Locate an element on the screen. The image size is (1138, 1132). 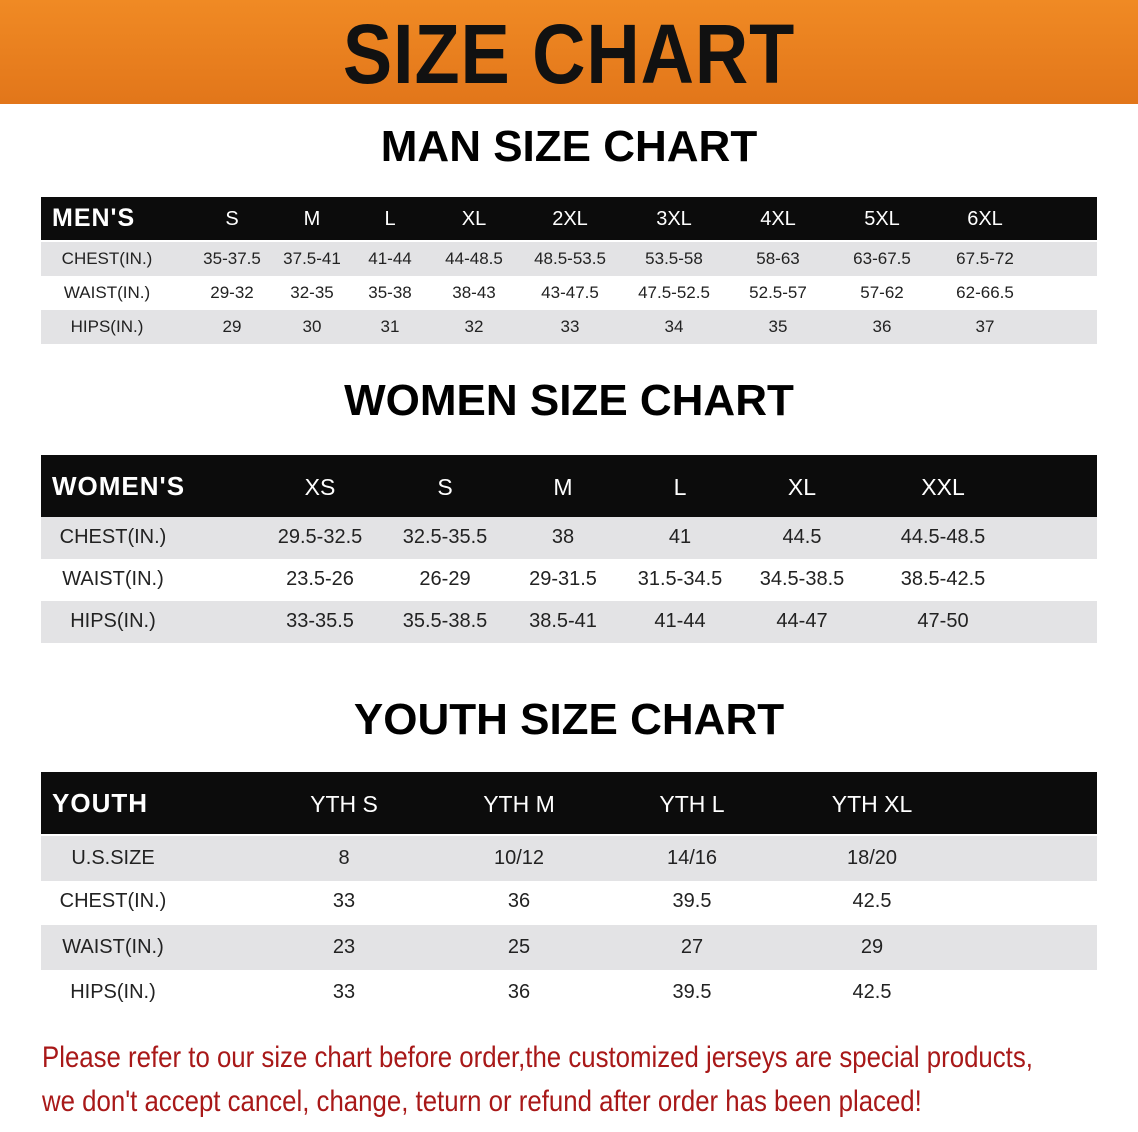
size-header: YTH S is located at coordinates (344, 803).